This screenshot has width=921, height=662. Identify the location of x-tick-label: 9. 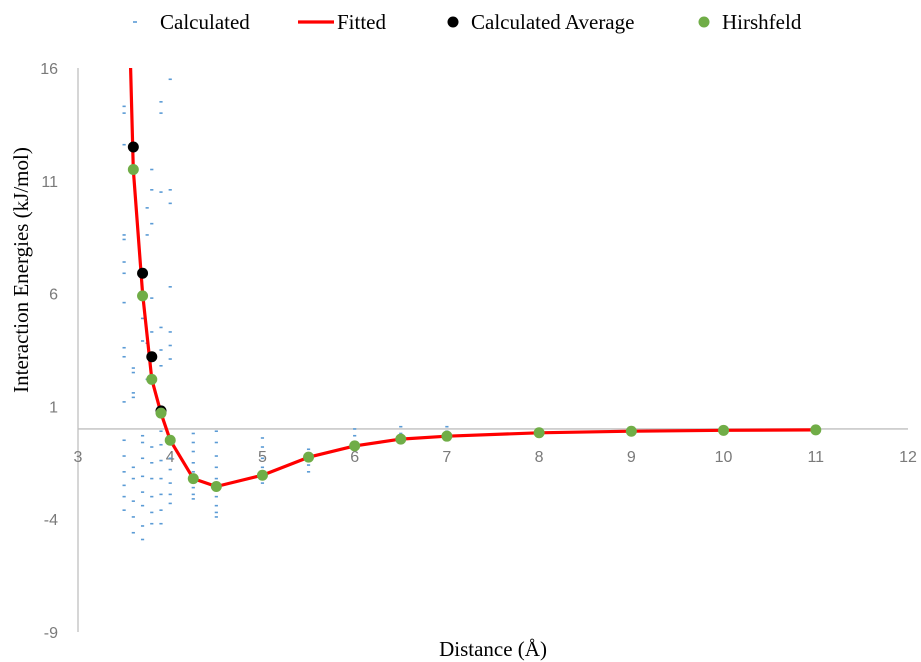
(631, 457).